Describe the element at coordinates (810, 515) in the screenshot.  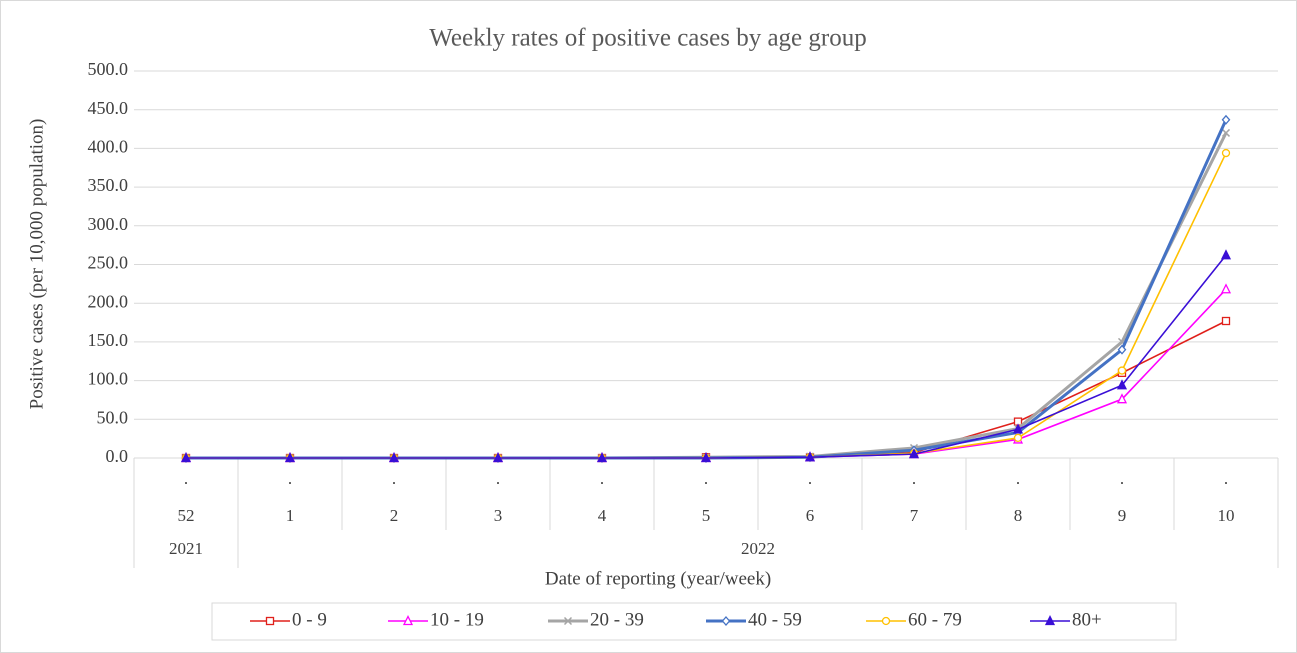
I see `x-tick-label: 6` at that location.